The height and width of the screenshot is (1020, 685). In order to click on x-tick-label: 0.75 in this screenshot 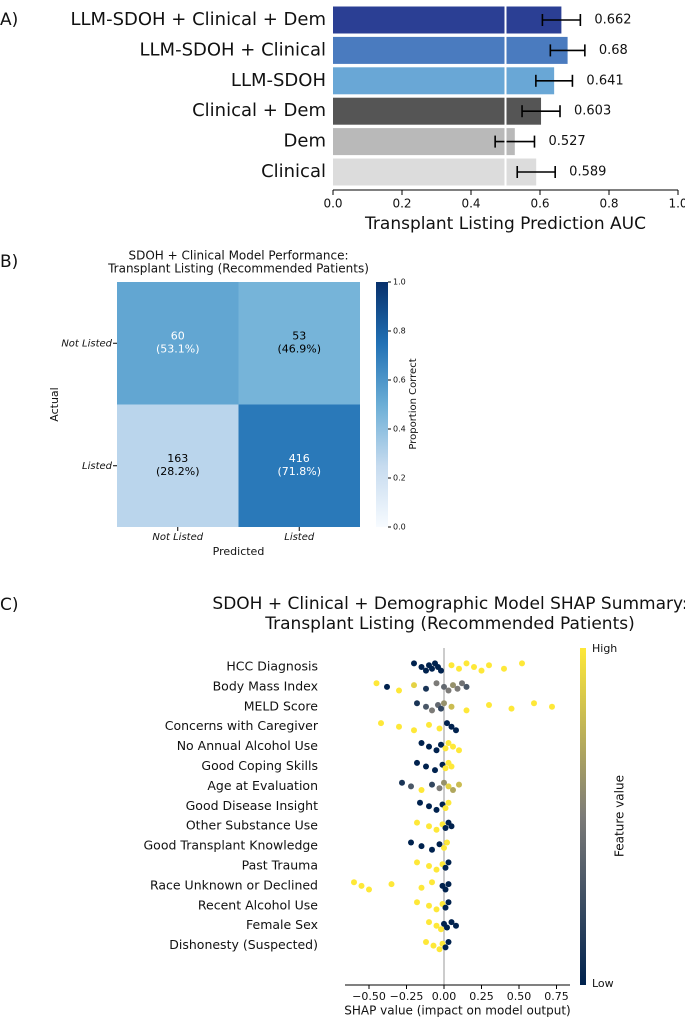, I will do `click(556, 996)`.